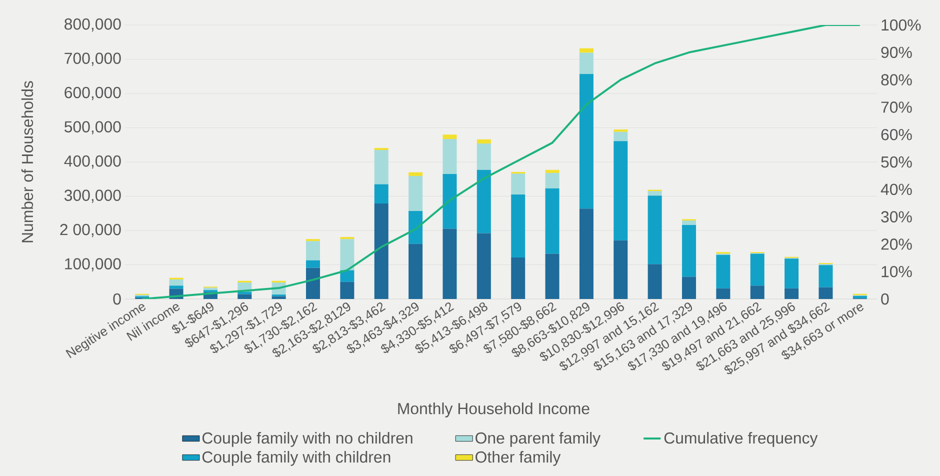  What do you see at coordinates (90, 231) in the screenshot?
I see `y-tick-label: 2 00,000` at bounding box center [90, 231].